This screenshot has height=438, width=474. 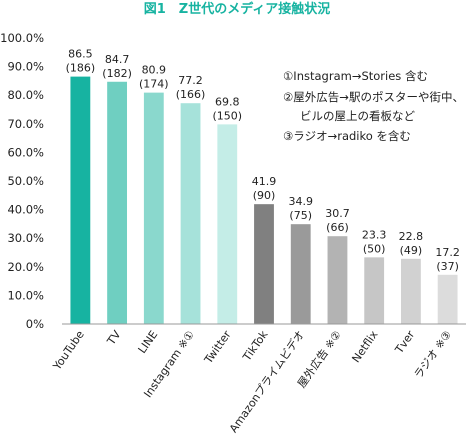 What do you see at coordinates (374, 234) in the screenshot?
I see `value-label: 23.3` at bounding box center [374, 234].